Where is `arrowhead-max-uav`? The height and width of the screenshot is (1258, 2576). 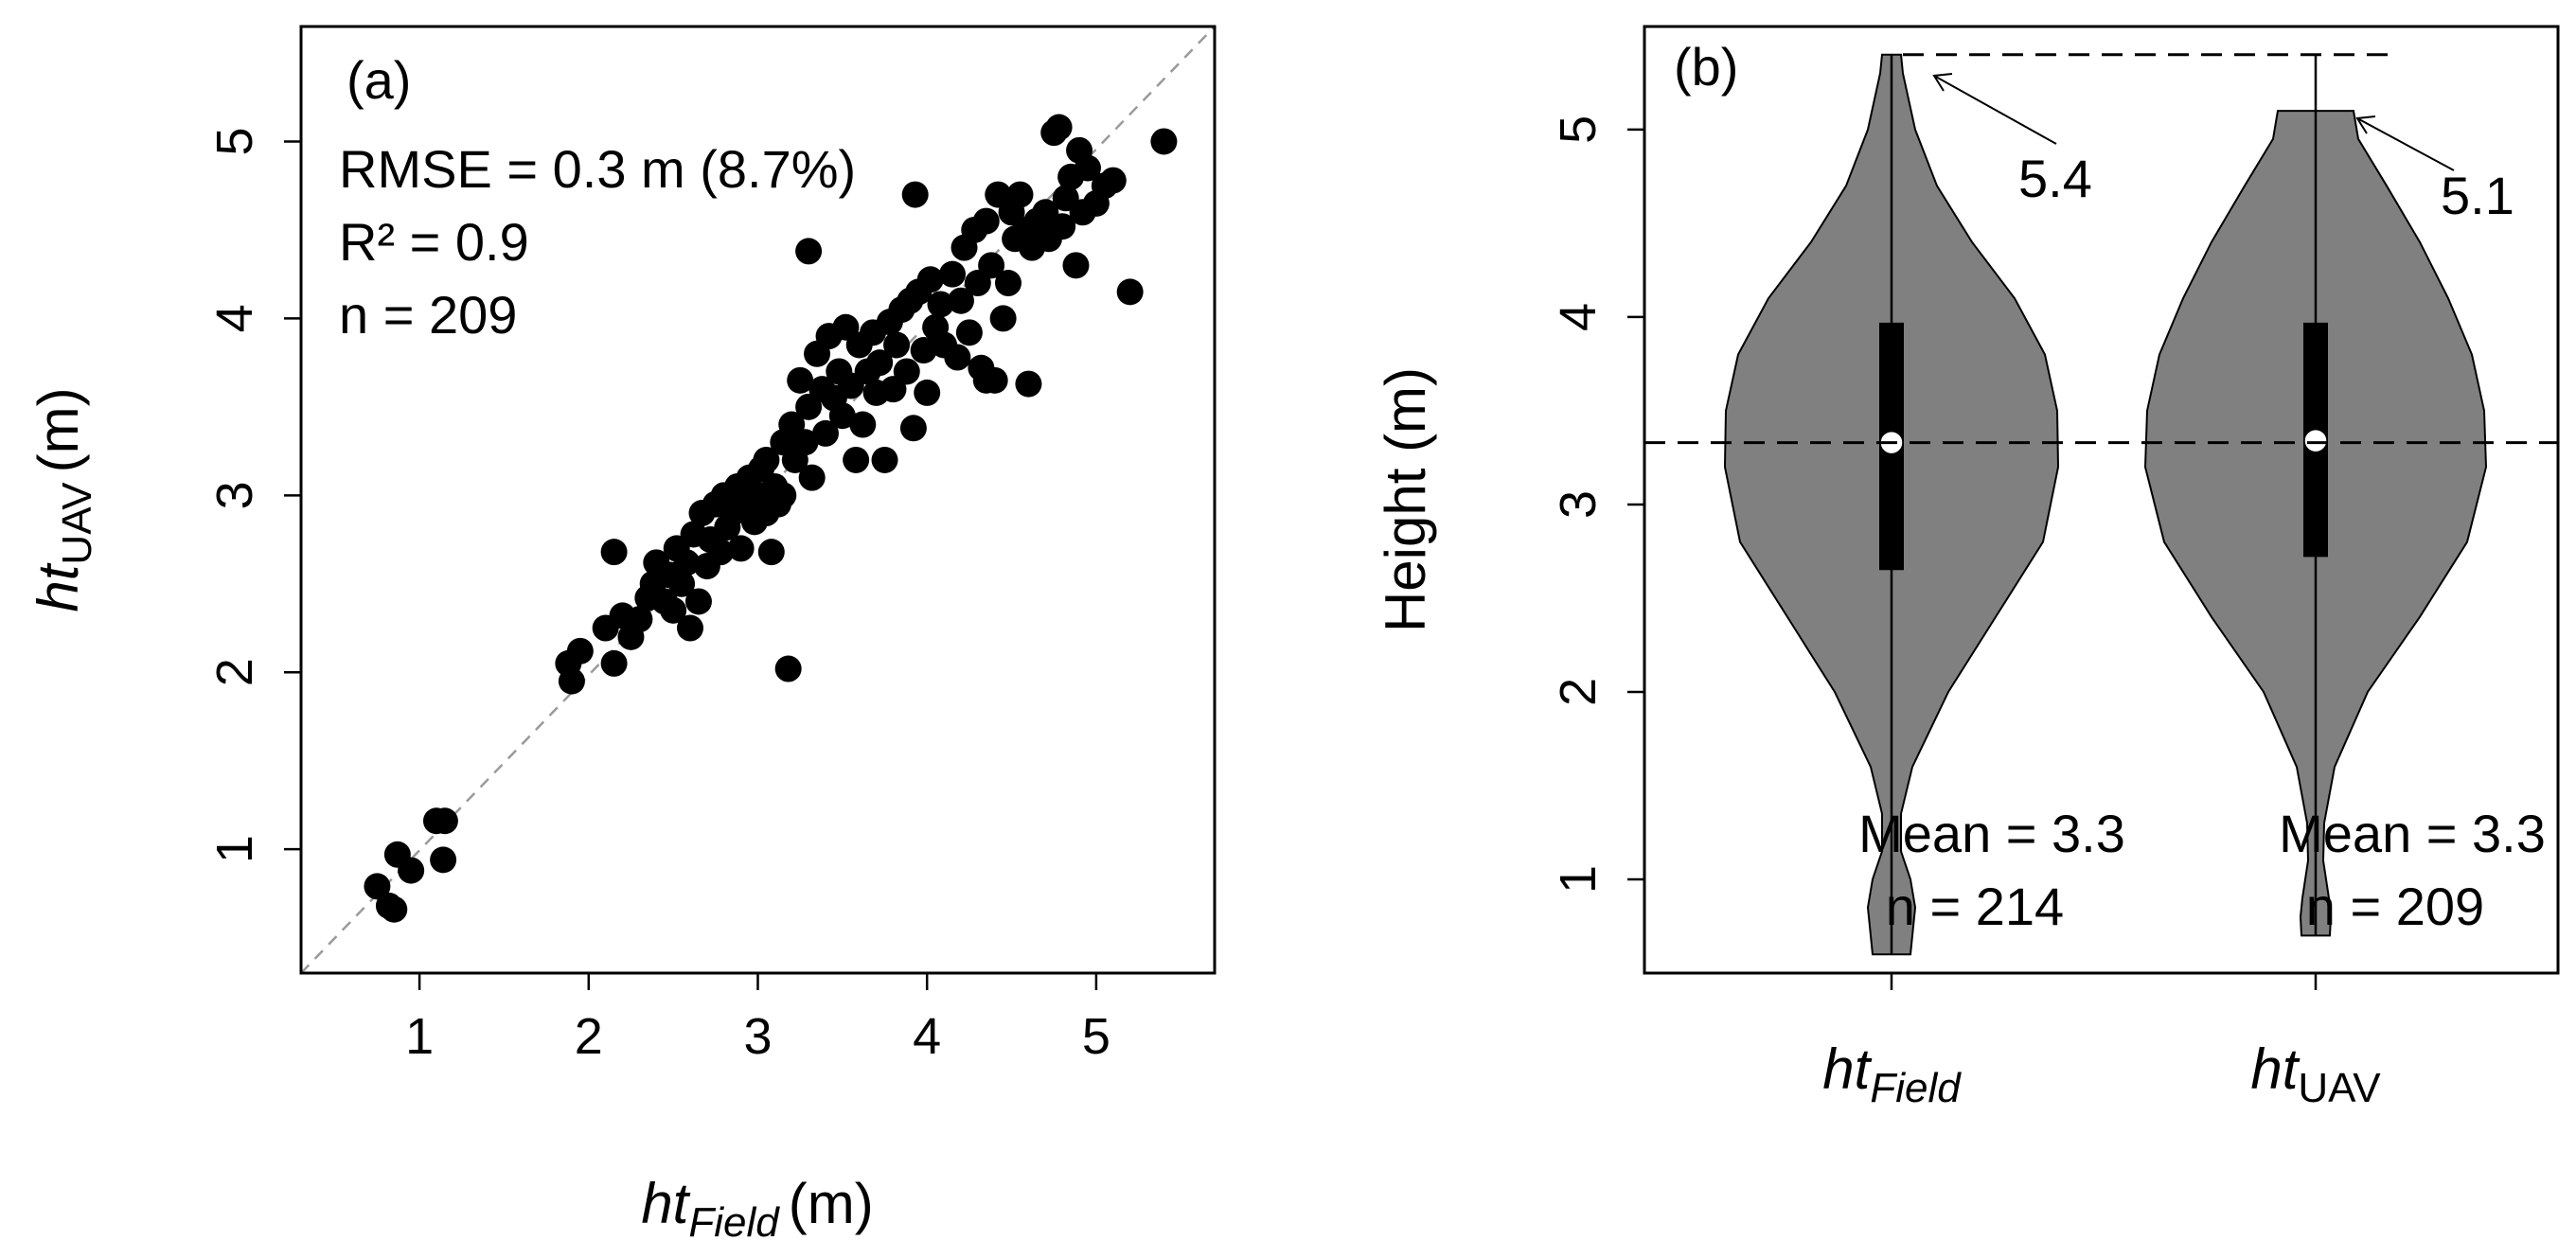
arrowhead-max-uav is located at coordinates (2365, 124).